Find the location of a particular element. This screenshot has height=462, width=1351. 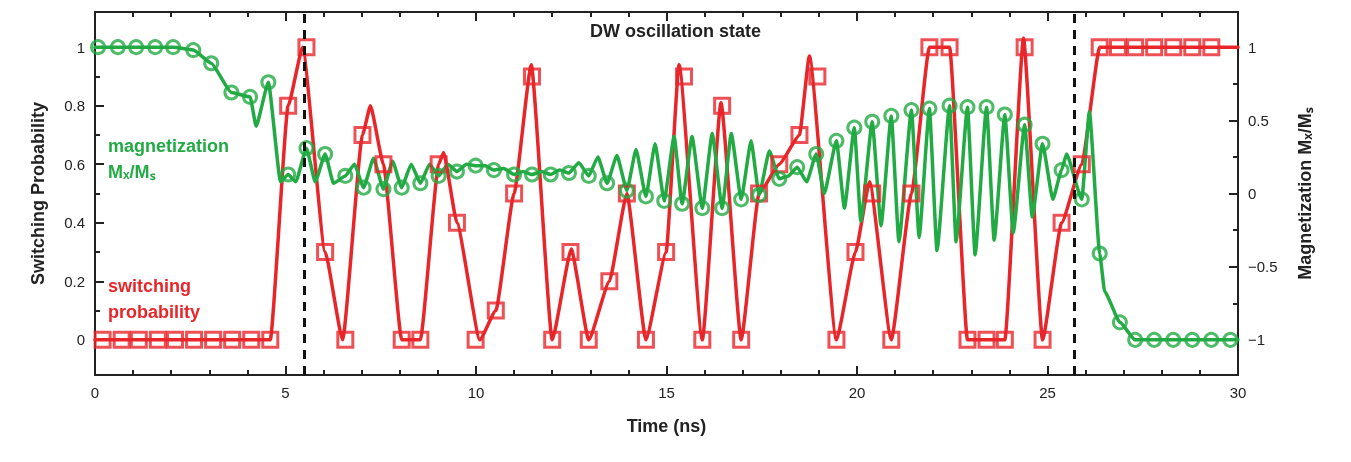

series-label: switching probability is located at coordinates (154, 299).